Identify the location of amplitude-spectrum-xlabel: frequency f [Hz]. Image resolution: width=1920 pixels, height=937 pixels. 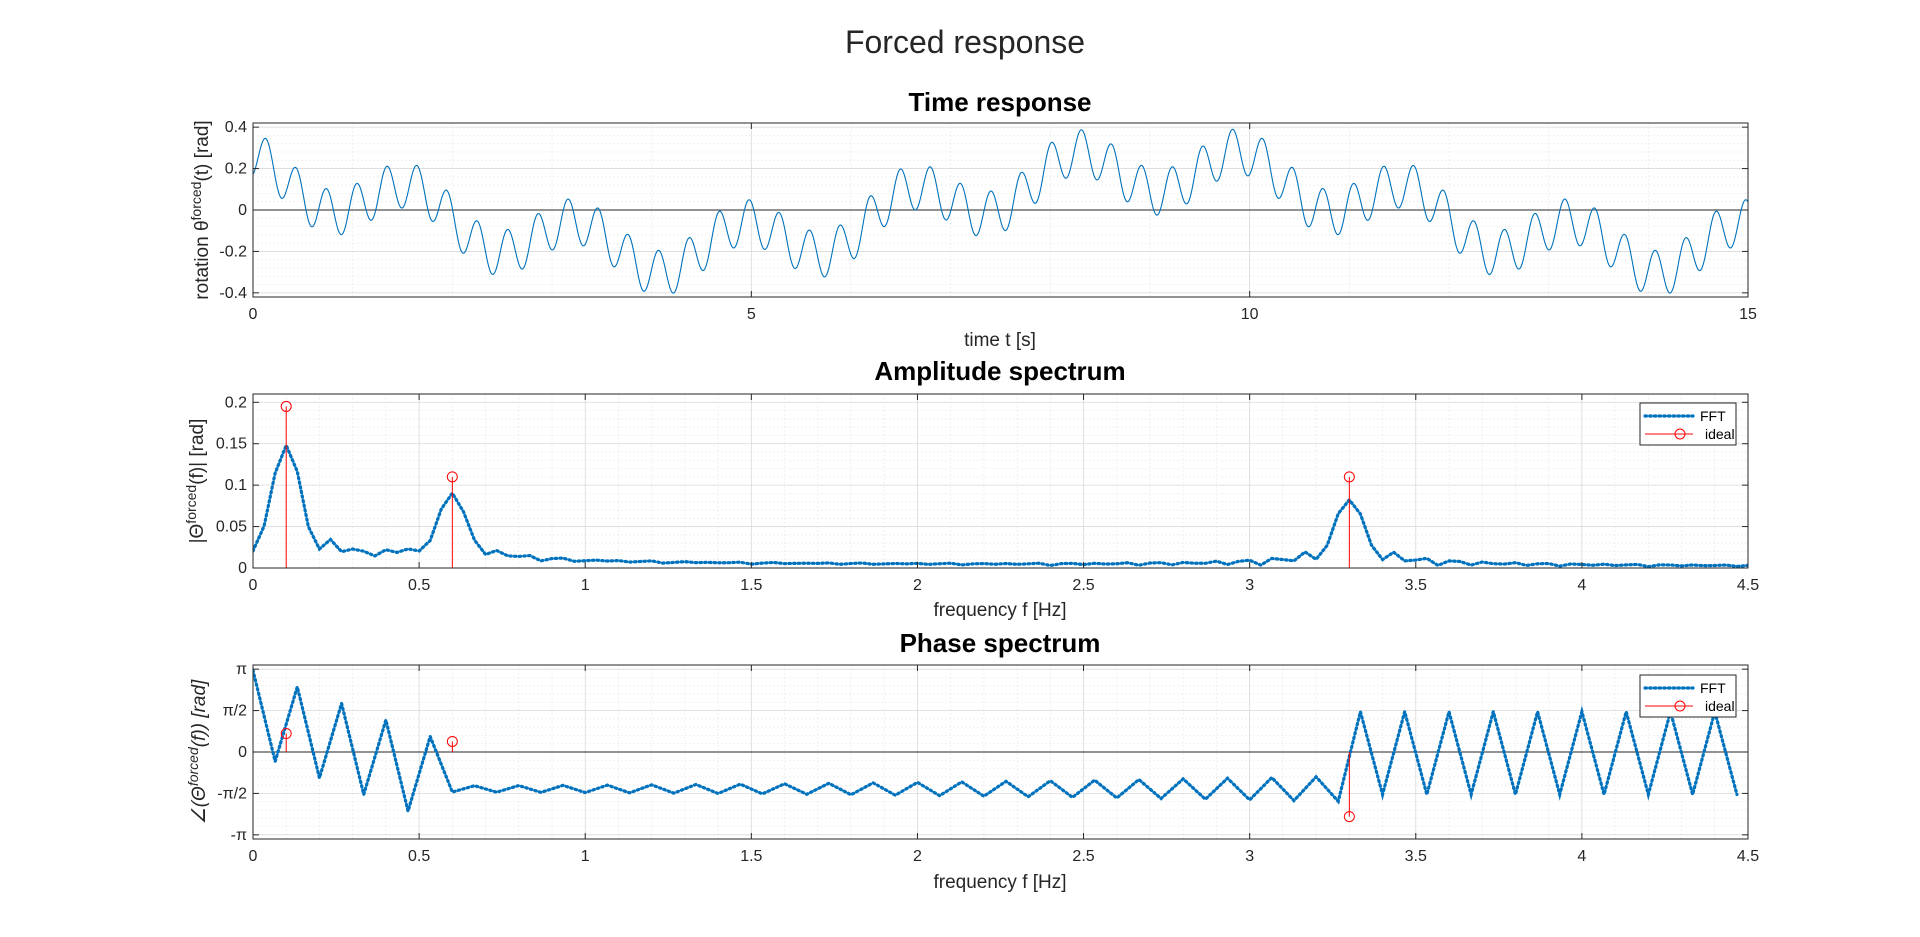
(999, 610).